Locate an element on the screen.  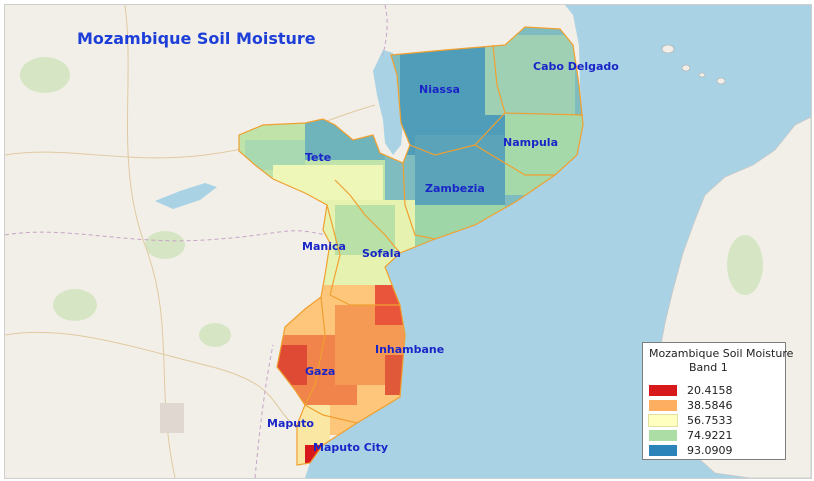
province-label-tete: Tete is located at coordinates (318, 157).